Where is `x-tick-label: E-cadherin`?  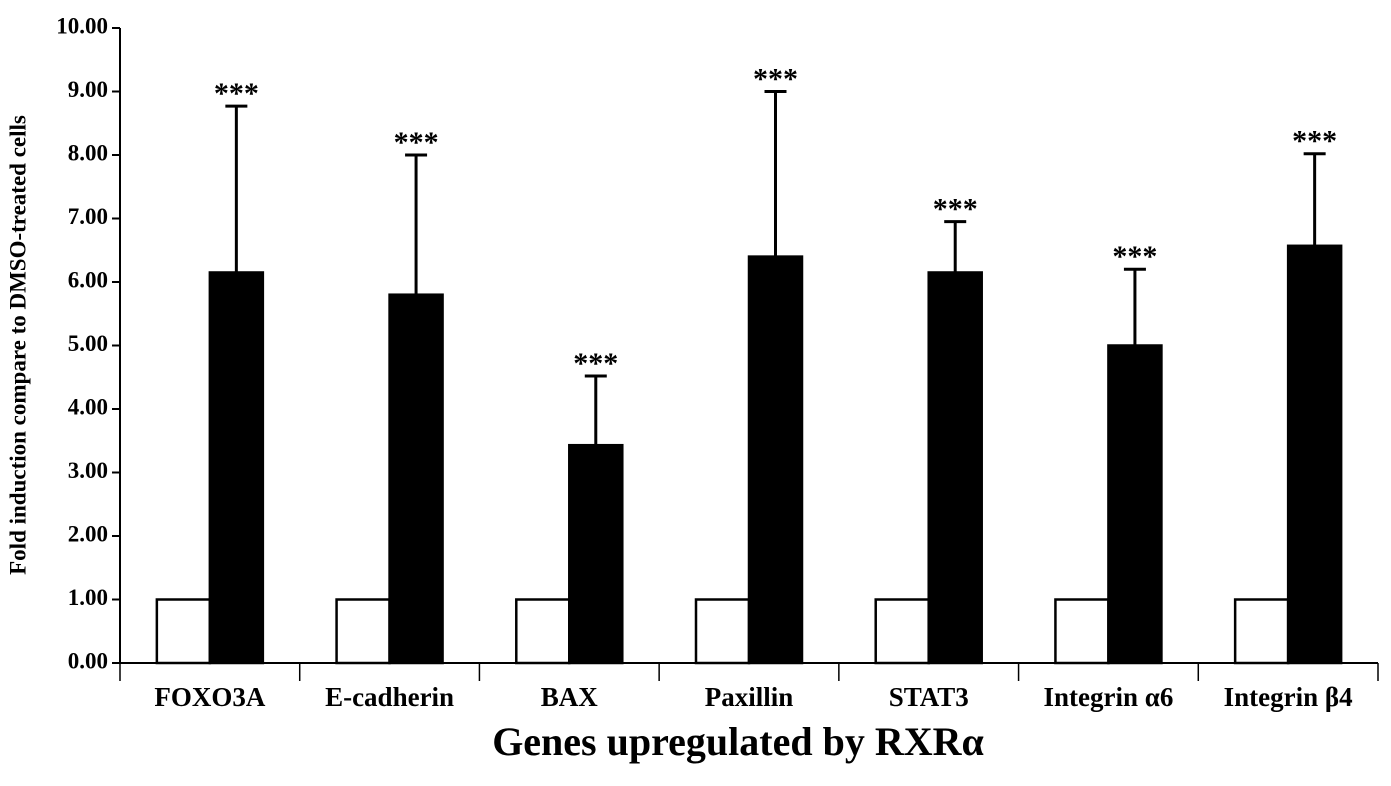 x-tick-label: E-cadherin is located at coordinates (389, 697).